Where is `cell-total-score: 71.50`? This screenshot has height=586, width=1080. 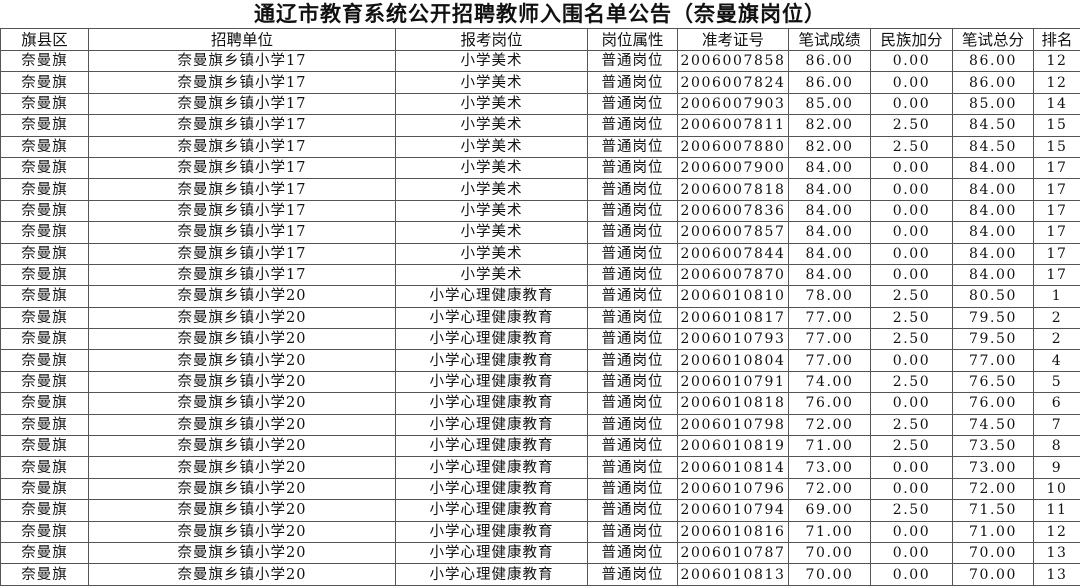
cell-total-score: 71.50 is located at coordinates (993, 510).